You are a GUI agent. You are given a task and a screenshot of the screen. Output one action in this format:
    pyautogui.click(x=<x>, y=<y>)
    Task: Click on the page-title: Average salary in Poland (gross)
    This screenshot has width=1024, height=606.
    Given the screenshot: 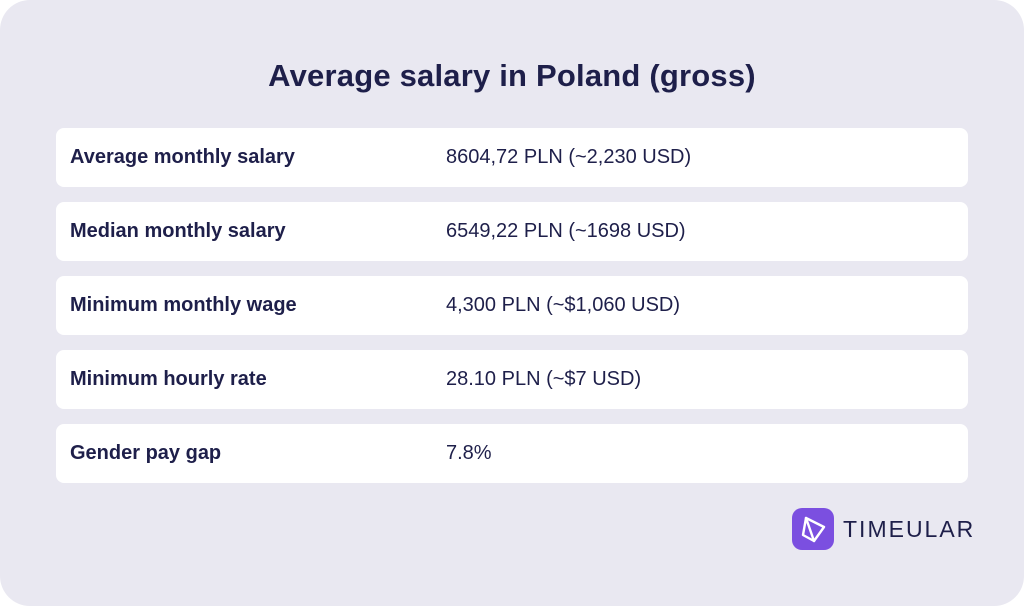 What is the action you would take?
    pyautogui.click(x=512, y=75)
    